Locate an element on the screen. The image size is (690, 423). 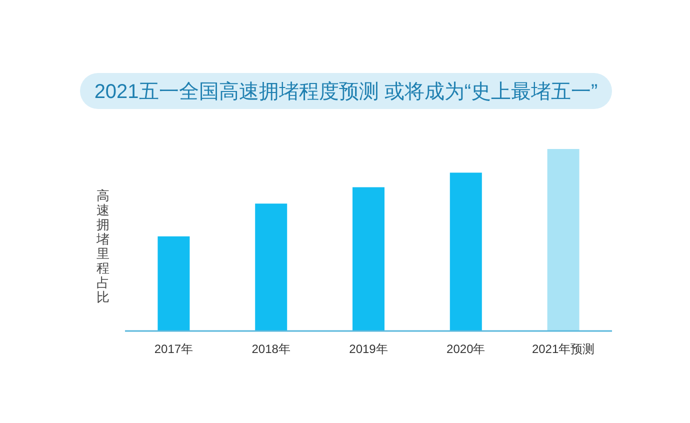
x-tick-label: 2019年 is located at coordinates (368, 349).